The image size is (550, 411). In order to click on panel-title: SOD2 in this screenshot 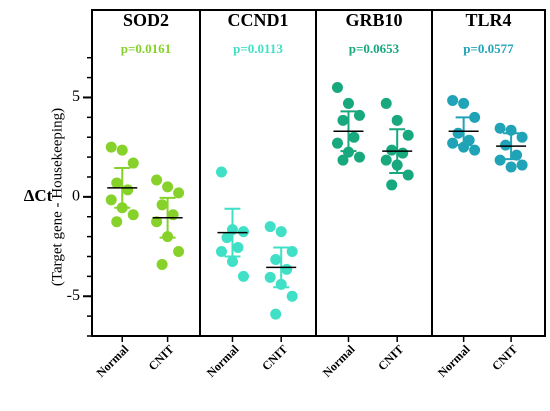, I will do `click(146, 20)`.